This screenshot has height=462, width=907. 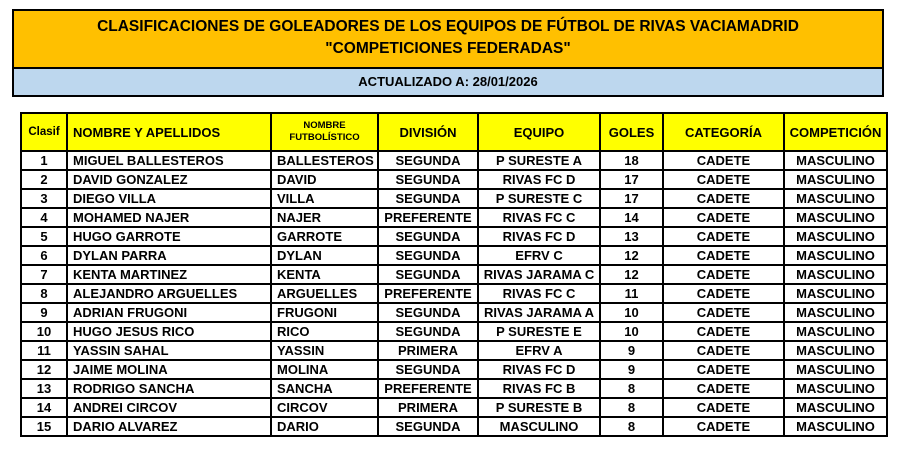 What do you see at coordinates (324, 388) in the screenshot?
I see `cell-futbolistico: SANCHA` at bounding box center [324, 388].